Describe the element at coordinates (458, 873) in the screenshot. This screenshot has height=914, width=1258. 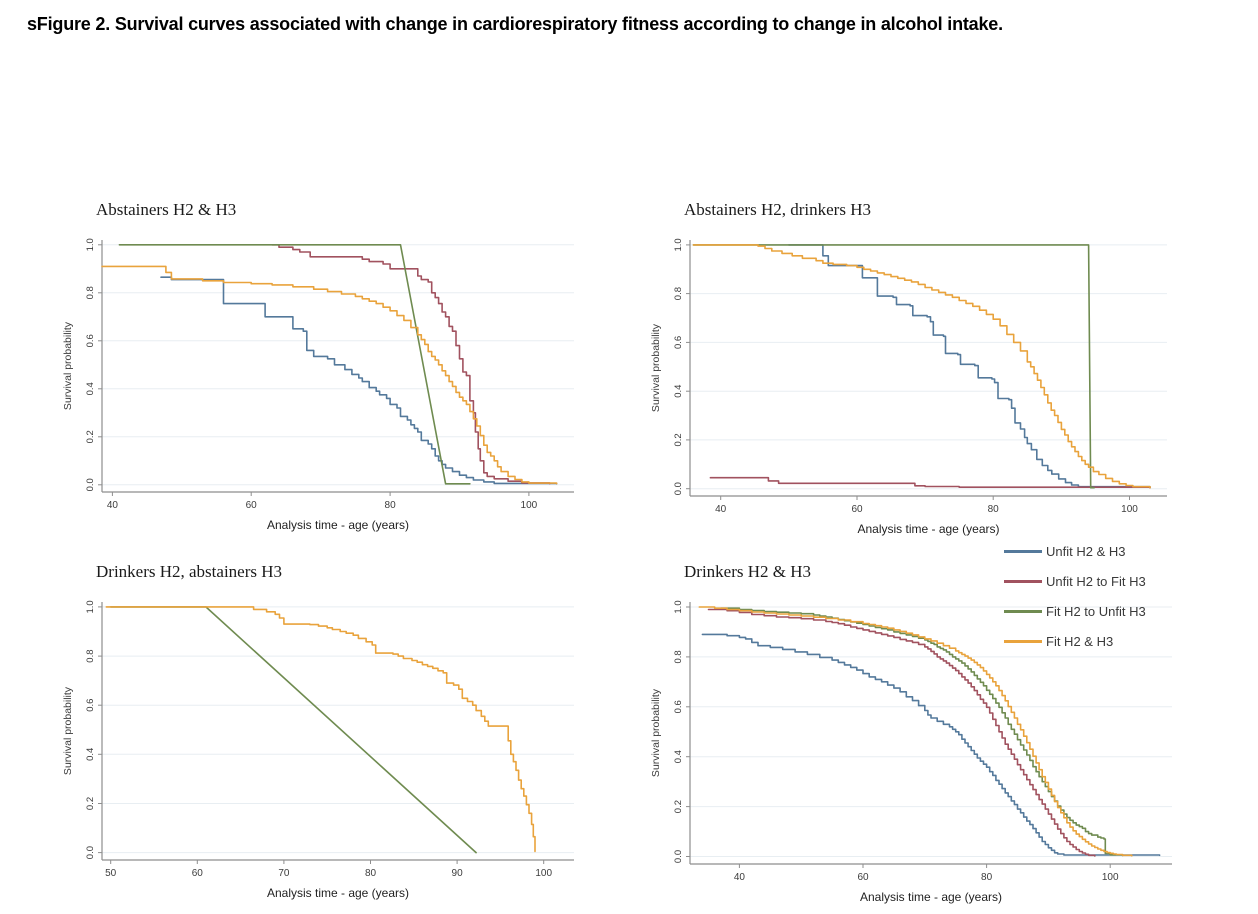
I see `x-tick-label: 90` at that location.